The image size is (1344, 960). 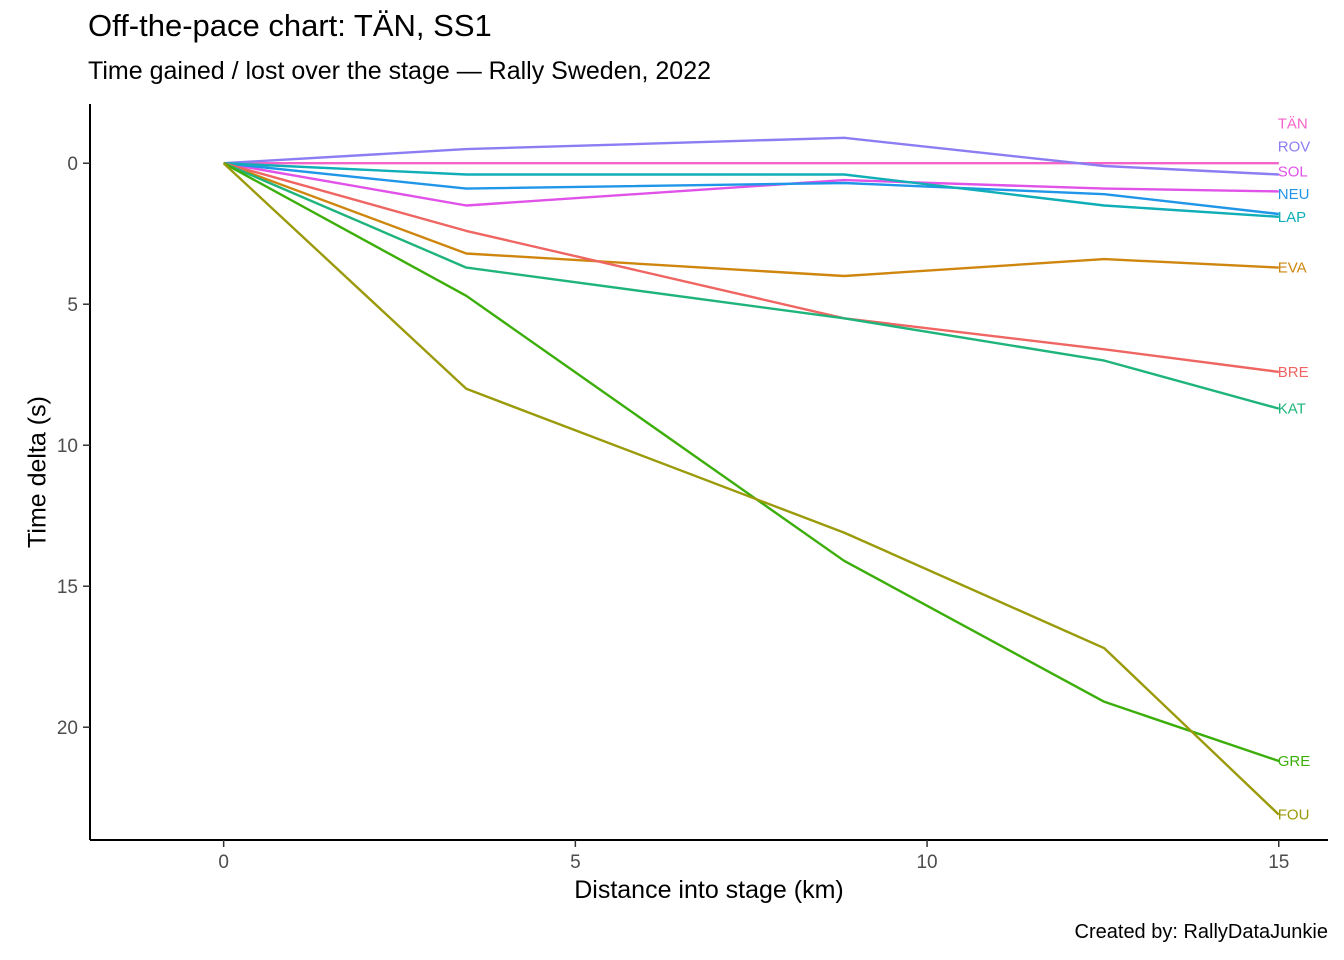 I want to click on end-label-lap: LAP, so click(x=1292, y=217).